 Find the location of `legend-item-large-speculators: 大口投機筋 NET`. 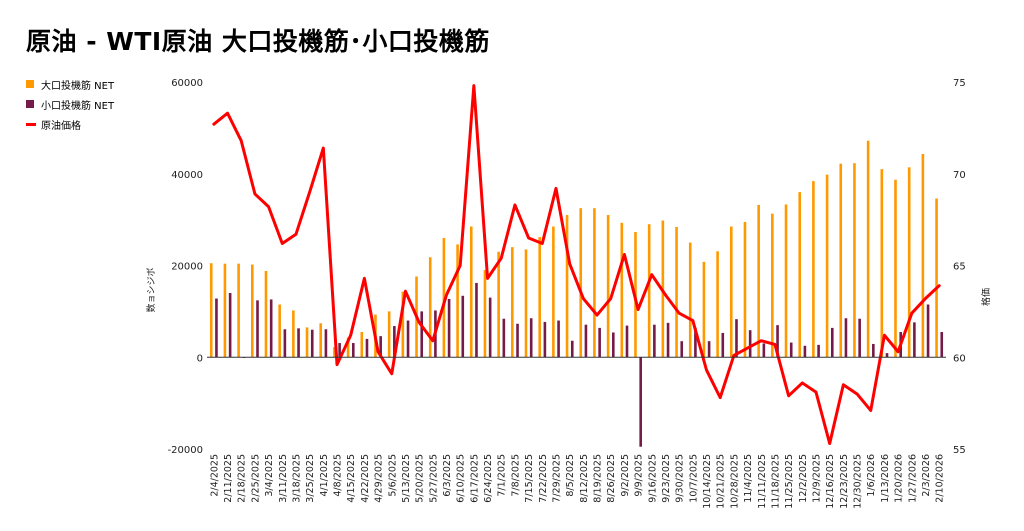

legend-item-large-speculators: 大口投機筋 NET is located at coordinates (70, 84).